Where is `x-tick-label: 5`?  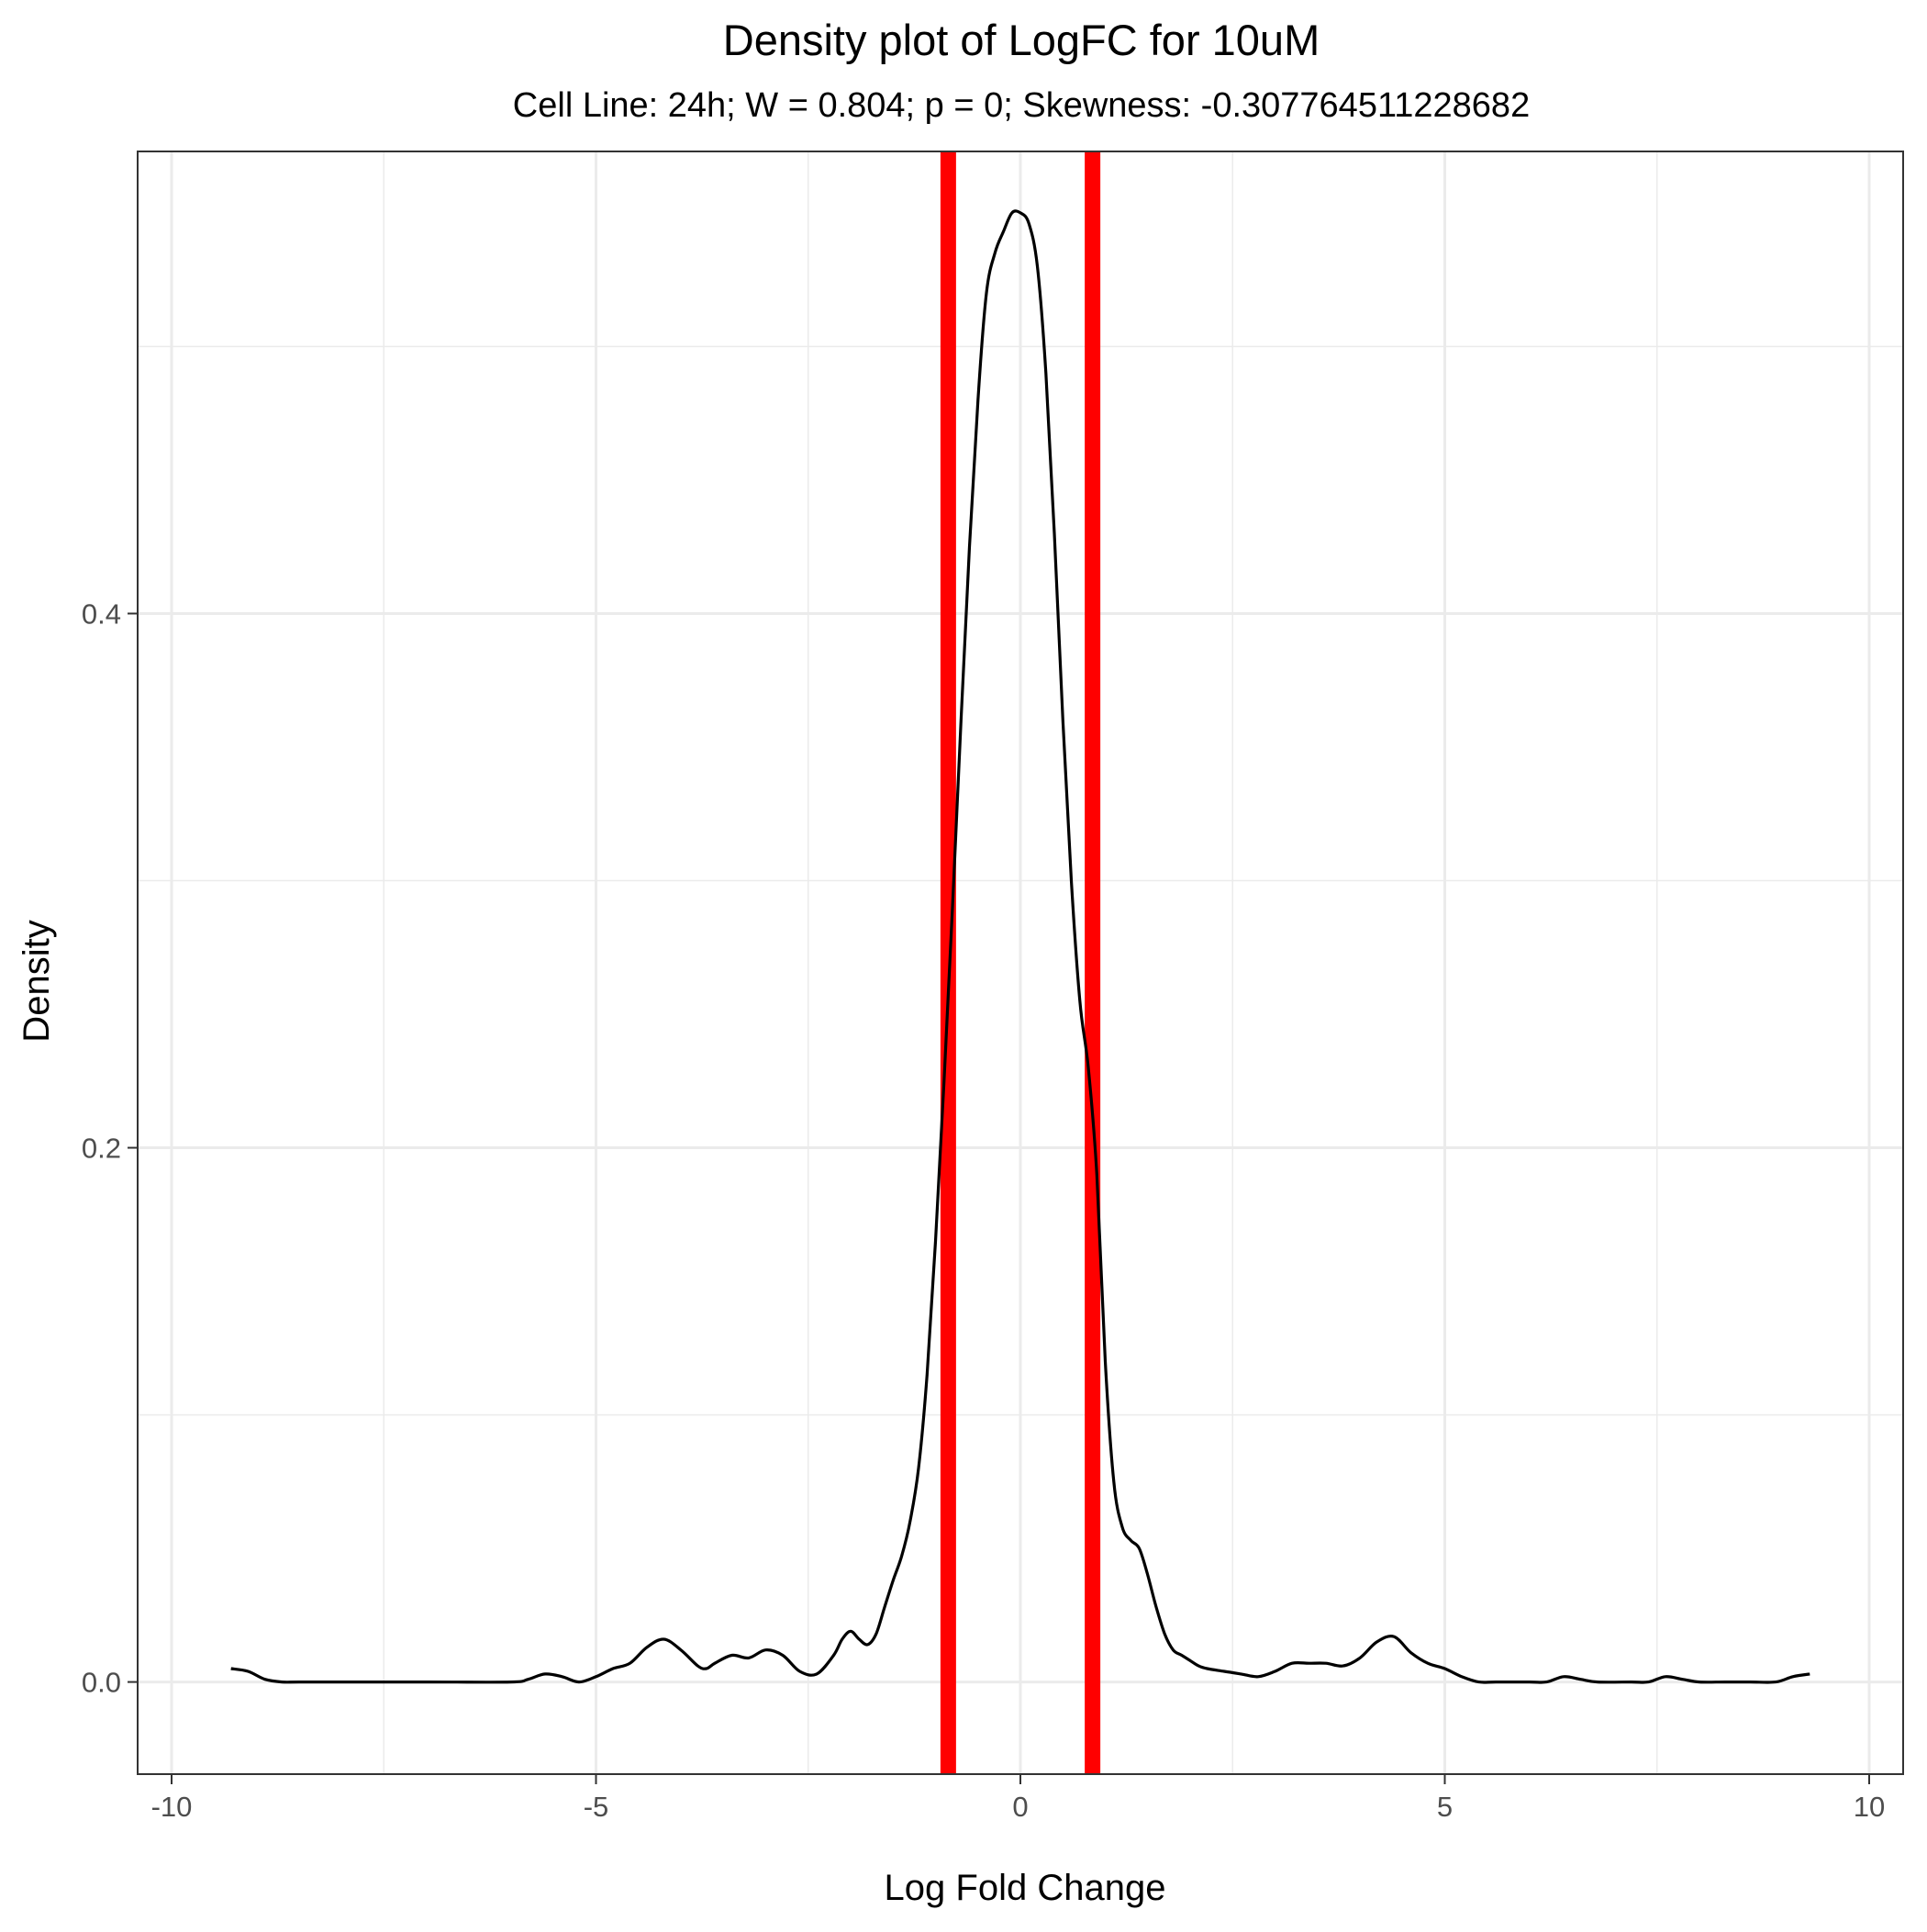 x-tick-label: 5 is located at coordinates (1445, 1807).